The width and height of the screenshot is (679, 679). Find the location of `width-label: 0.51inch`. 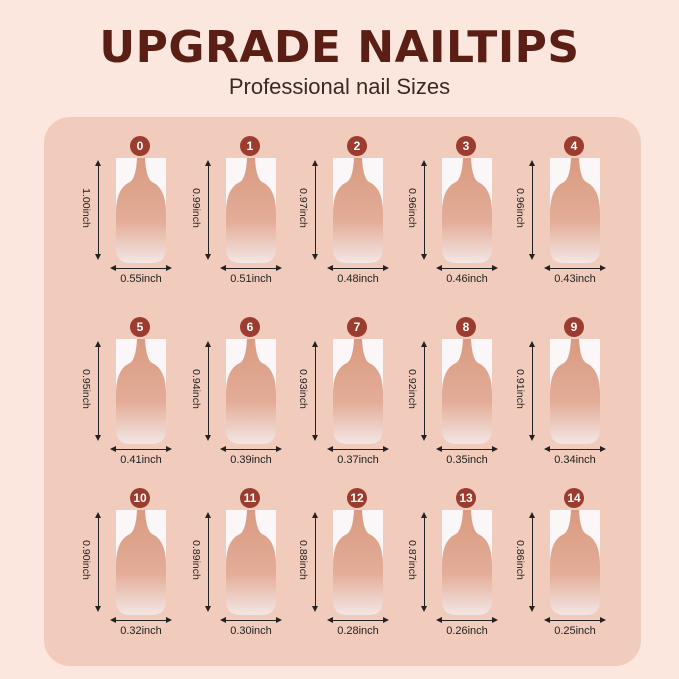

width-label: 0.51inch is located at coordinates (251, 279).